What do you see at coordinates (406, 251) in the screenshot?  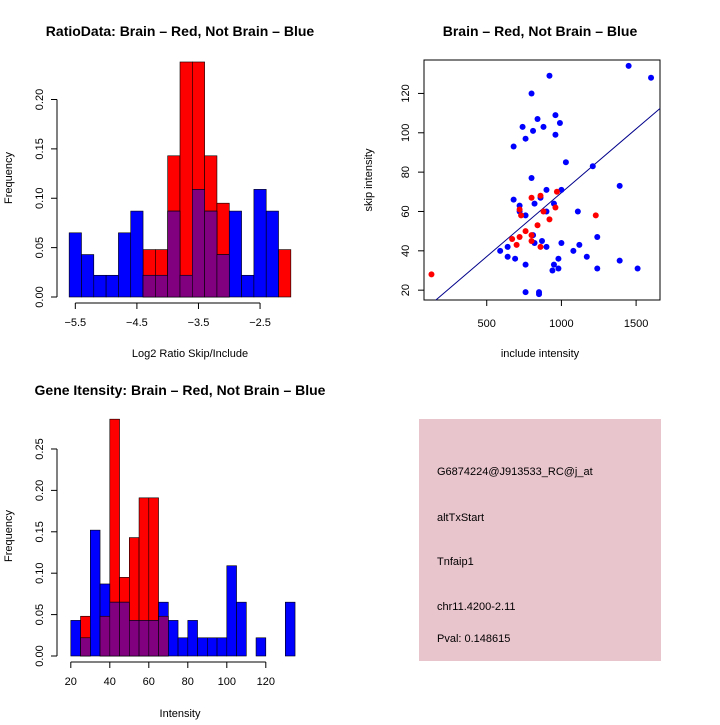 I see `y-tick-label: 40` at bounding box center [406, 251].